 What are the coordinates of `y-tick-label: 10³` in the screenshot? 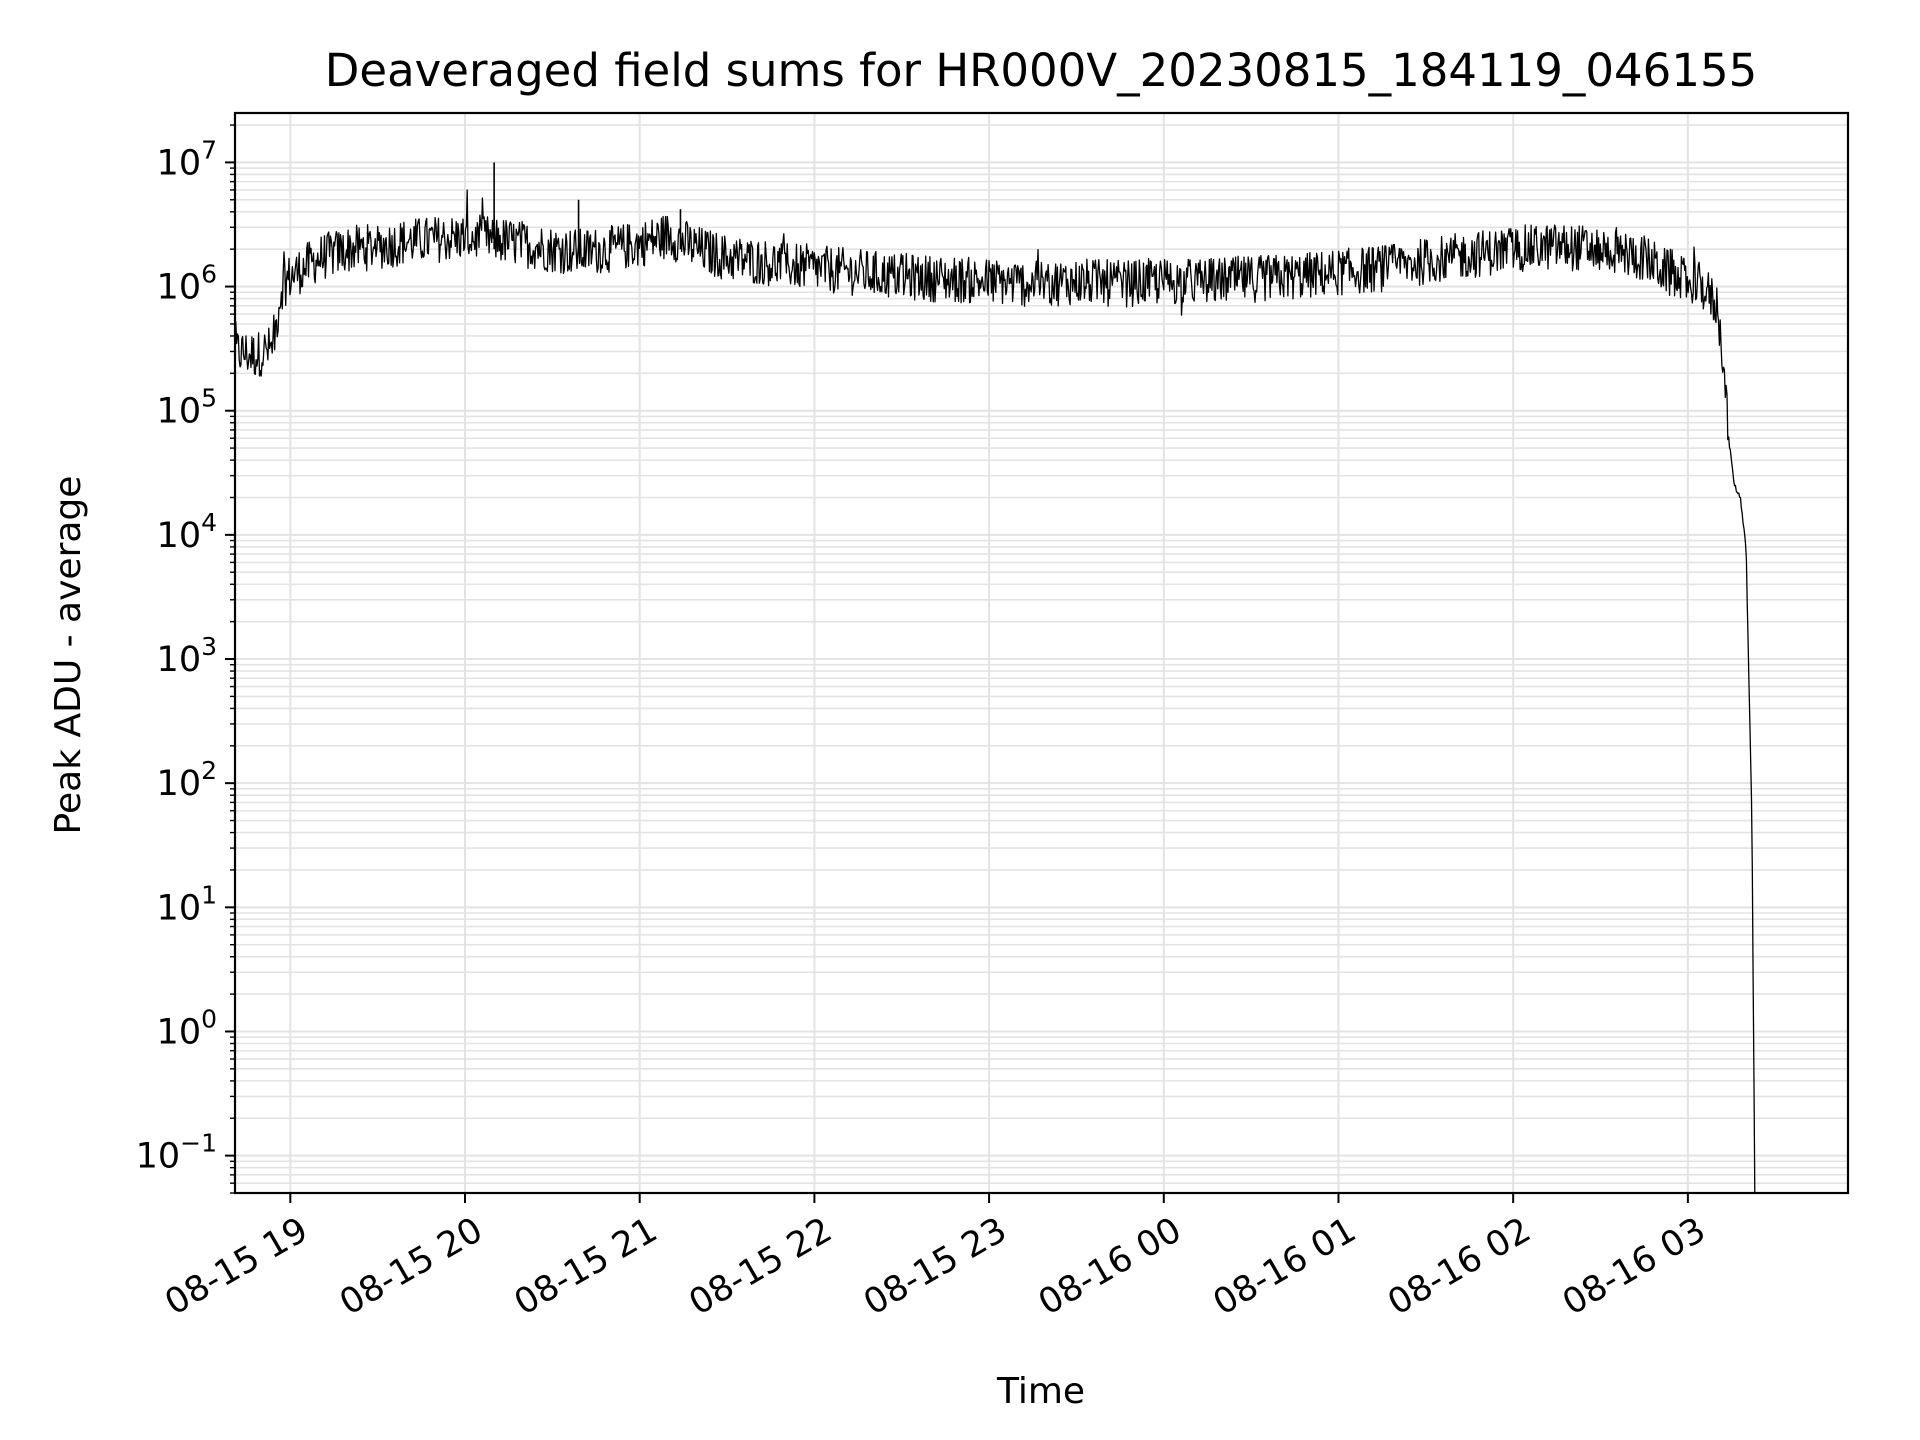 It's located at (187, 656).